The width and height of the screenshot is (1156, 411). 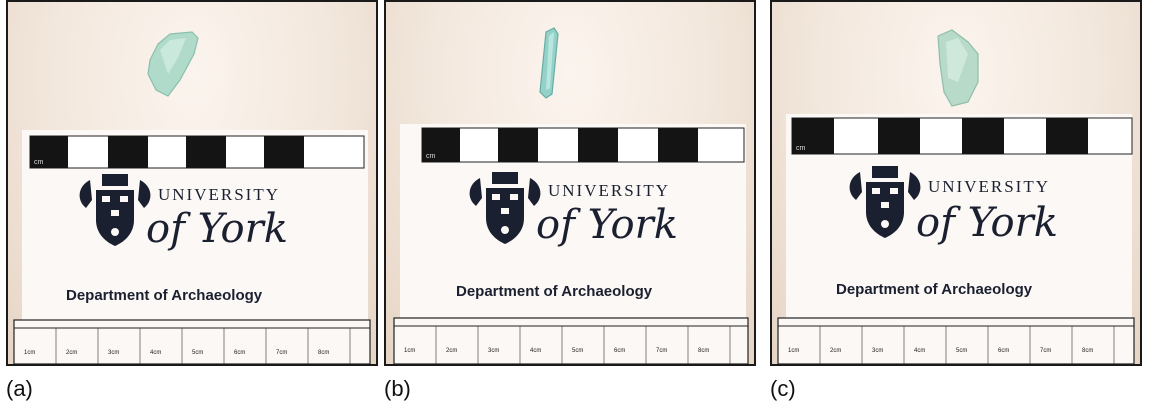 What do you see at coordinates (19, 388) in the screenshot?
I see `caption-a: (a)` at bounding box center [19, 388].